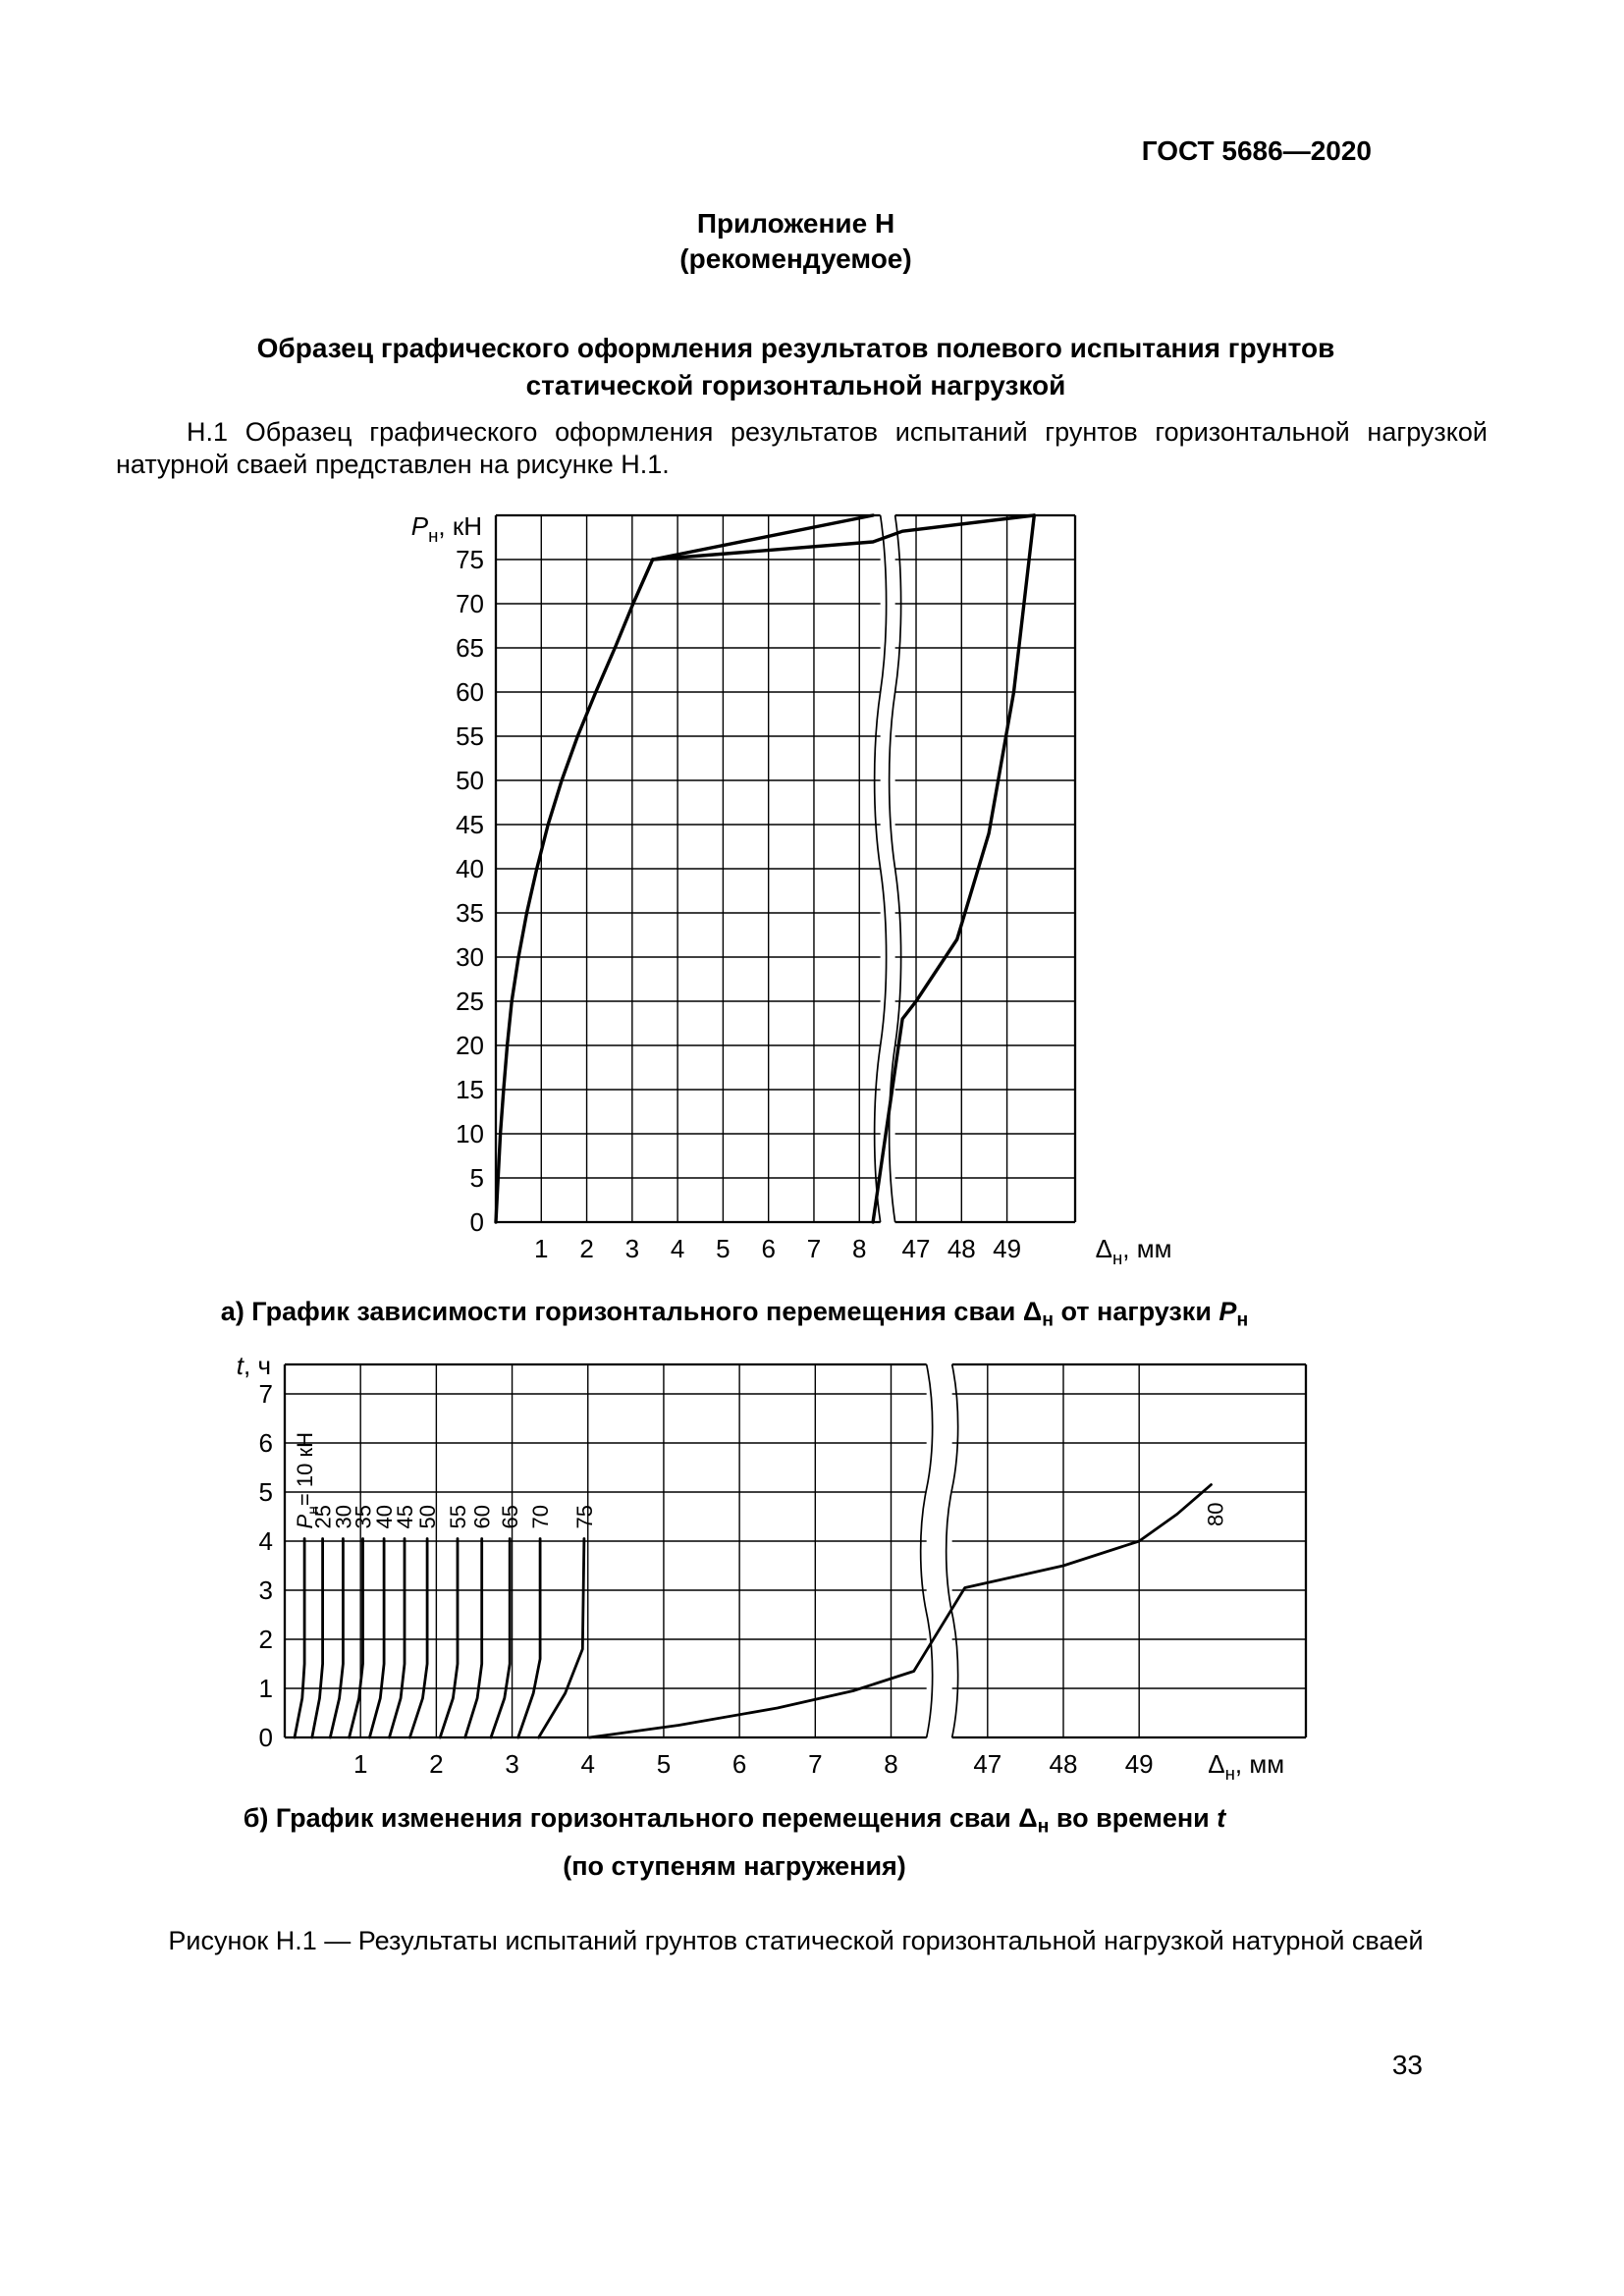 This screenshot has height=2296, width=1624. Describe the element at coordinates (584, 1516) in the screenshot. I see `series-label-step-75: 75` at that location.